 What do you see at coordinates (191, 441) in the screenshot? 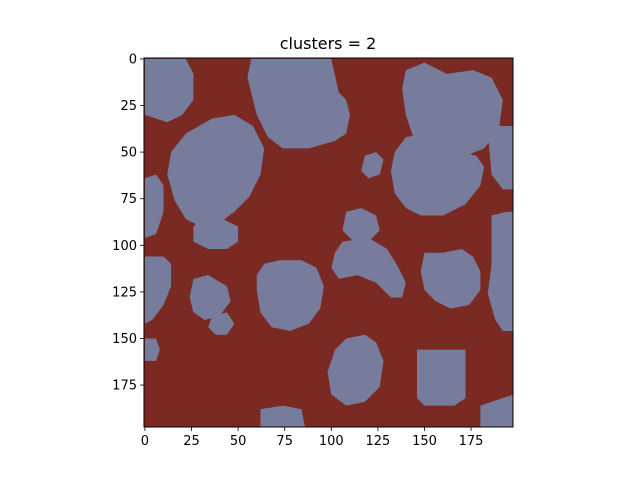
I see `x-tick-label: 25` at bounding box center [191, 441].